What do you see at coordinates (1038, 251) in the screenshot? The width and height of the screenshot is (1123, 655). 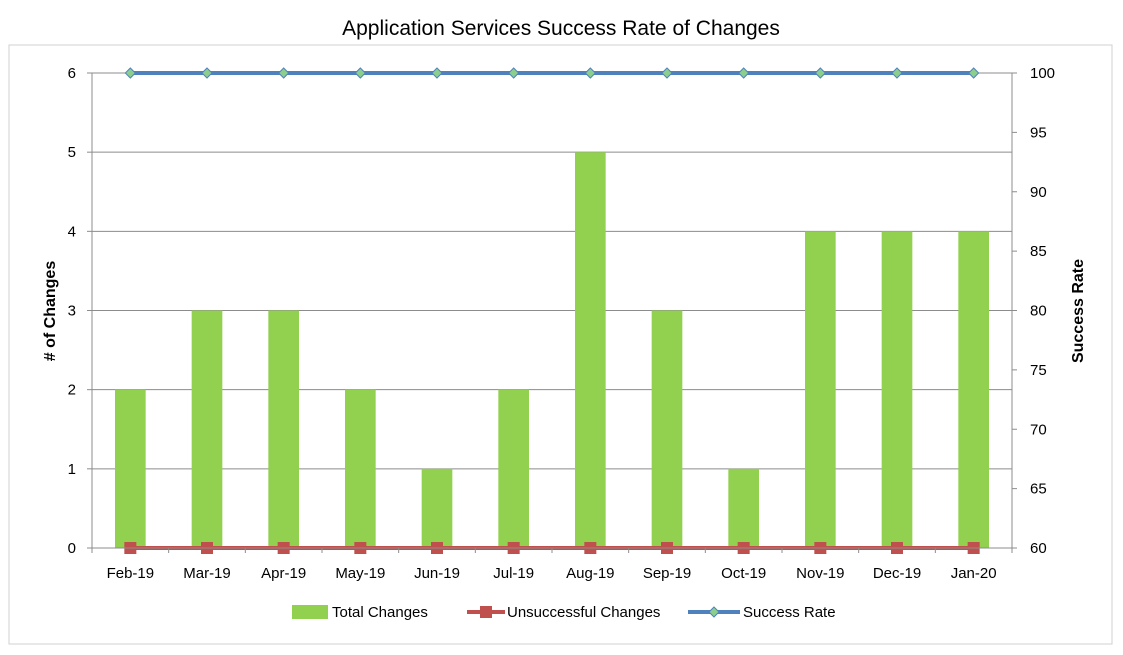 I see `y2-tick-label: 85` at bounding box center [1038, 251].